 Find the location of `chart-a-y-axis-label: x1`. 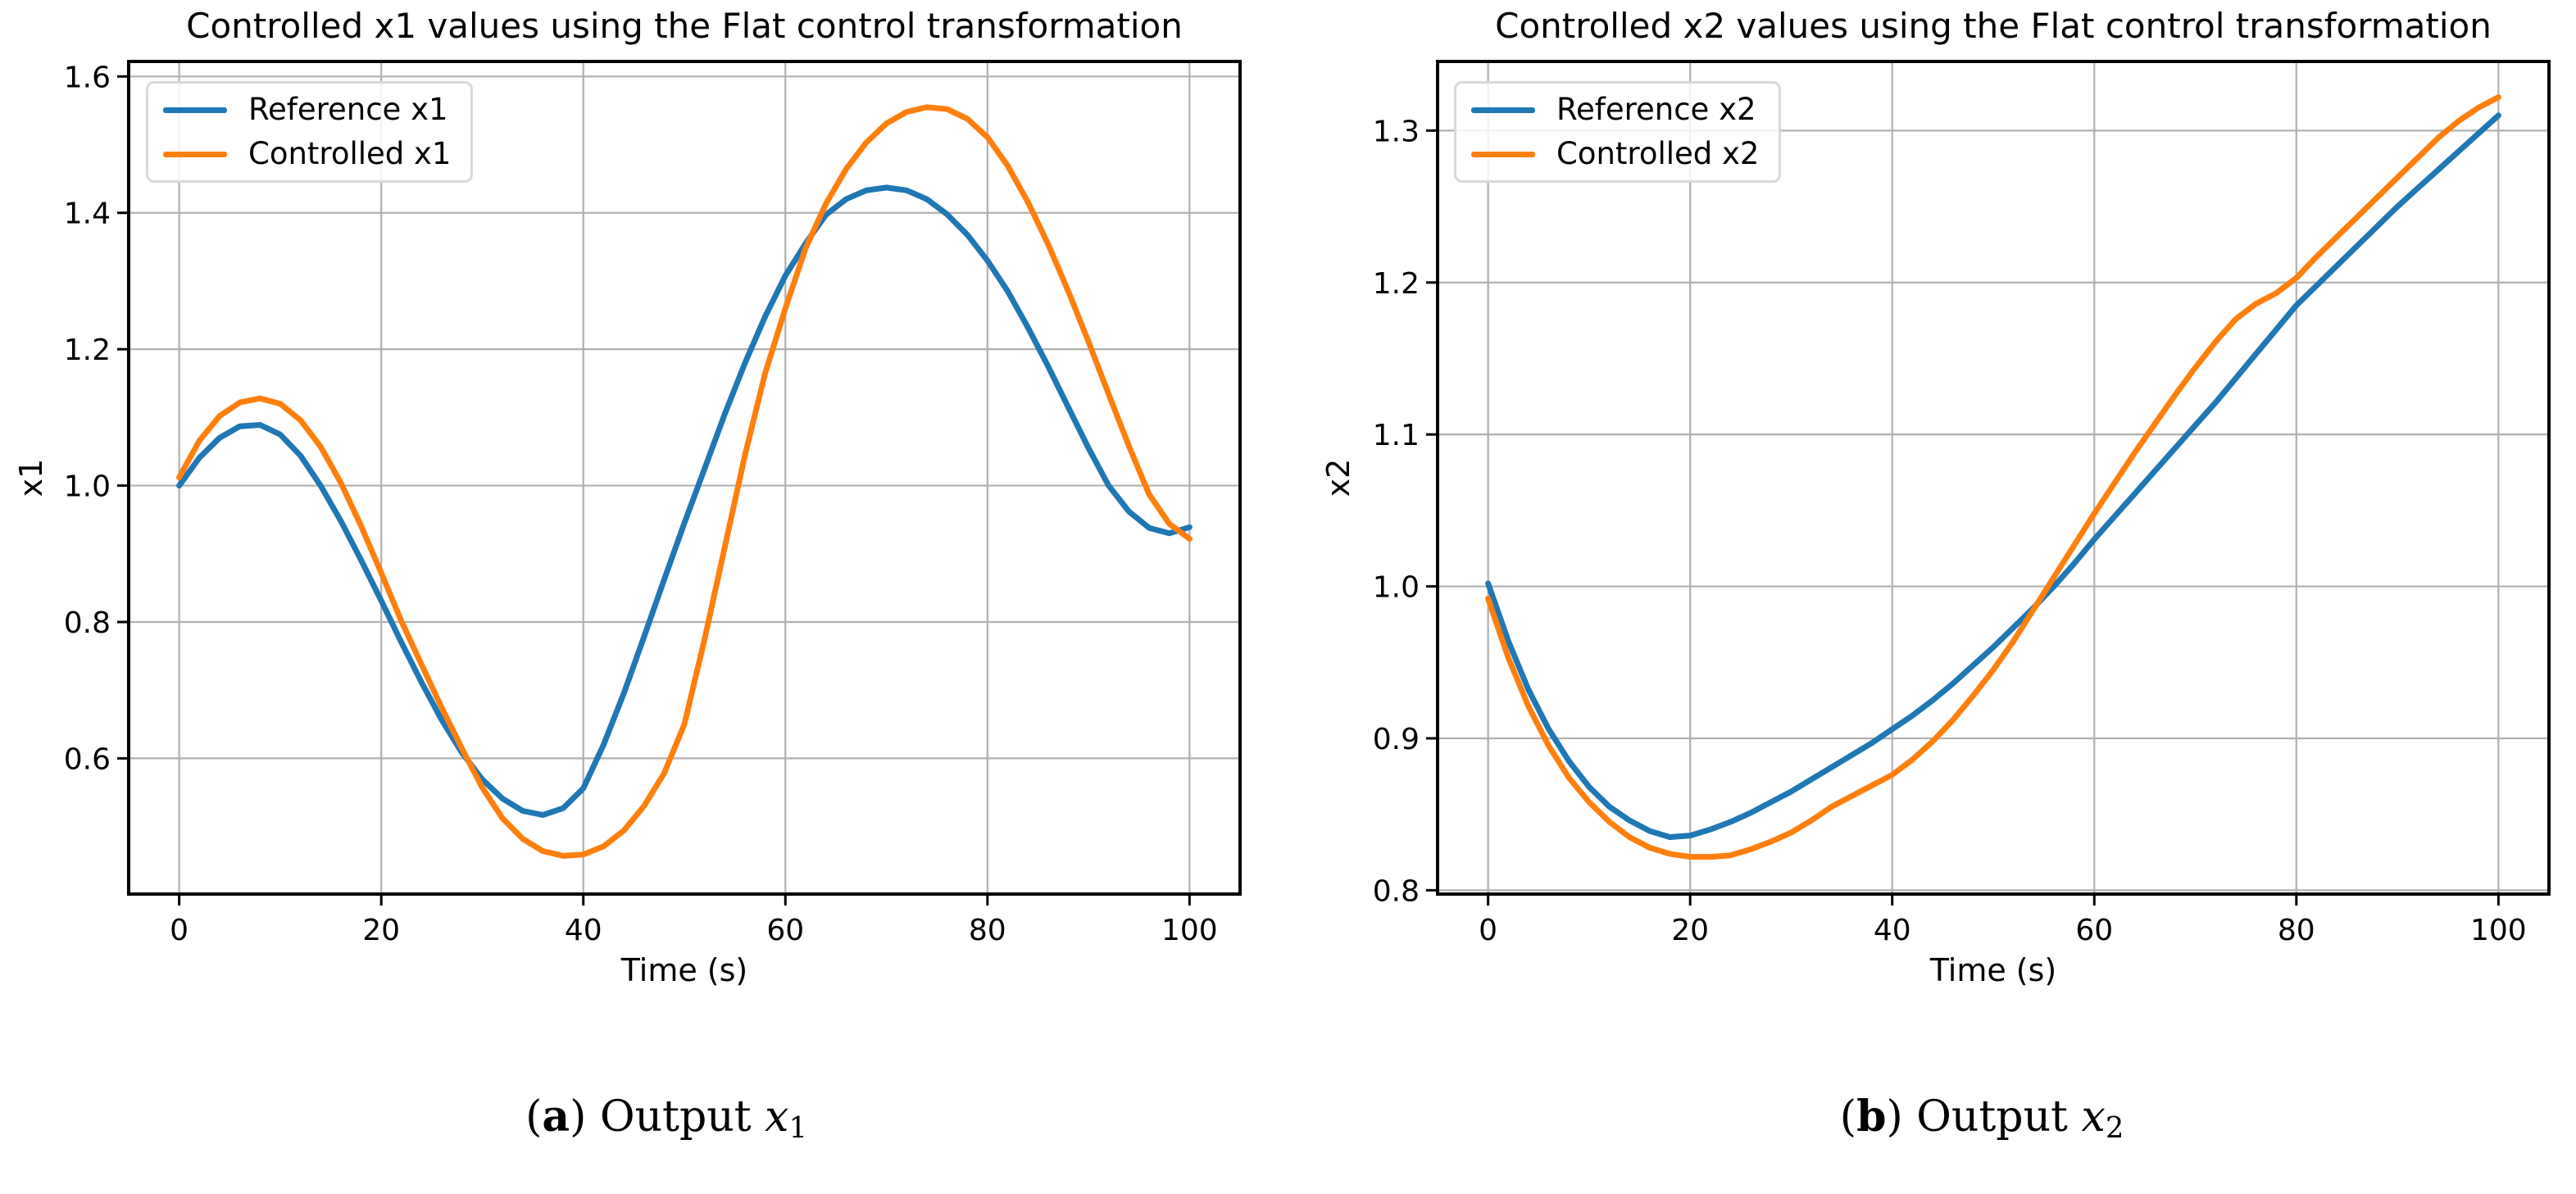

chart-a-y-axis-label: x1 is located at coordinates (31, 477).